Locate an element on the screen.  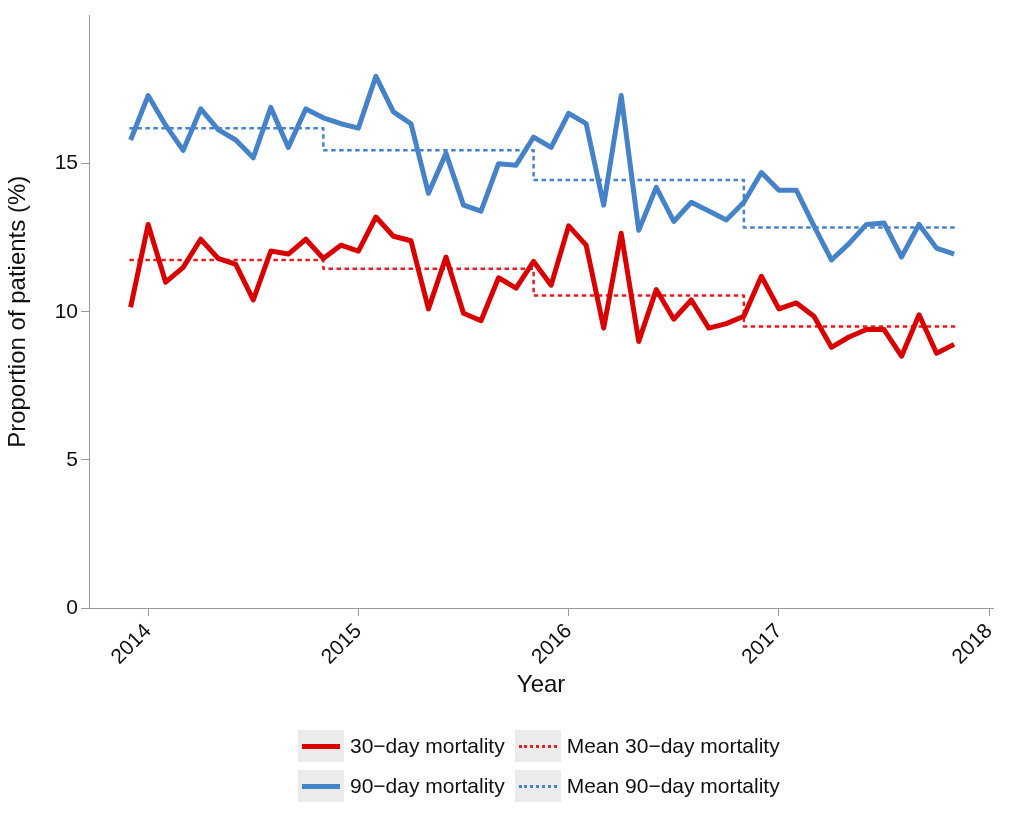
legend-label: Mean 30−day mortality is located at coordinates (673, 746).